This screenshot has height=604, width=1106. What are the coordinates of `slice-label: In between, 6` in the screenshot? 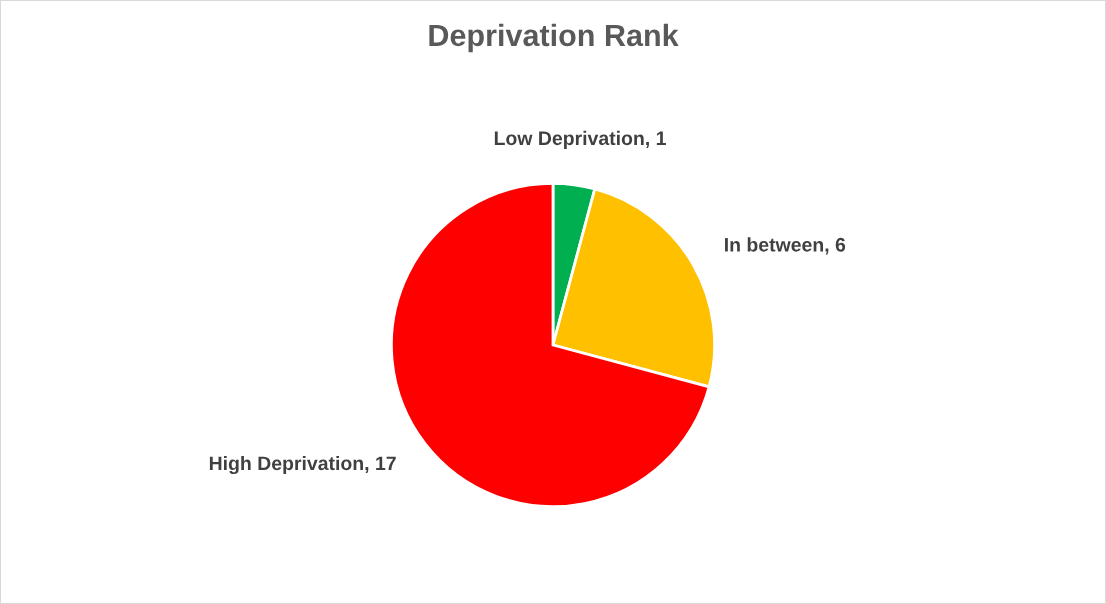 It's located at (785, 246).